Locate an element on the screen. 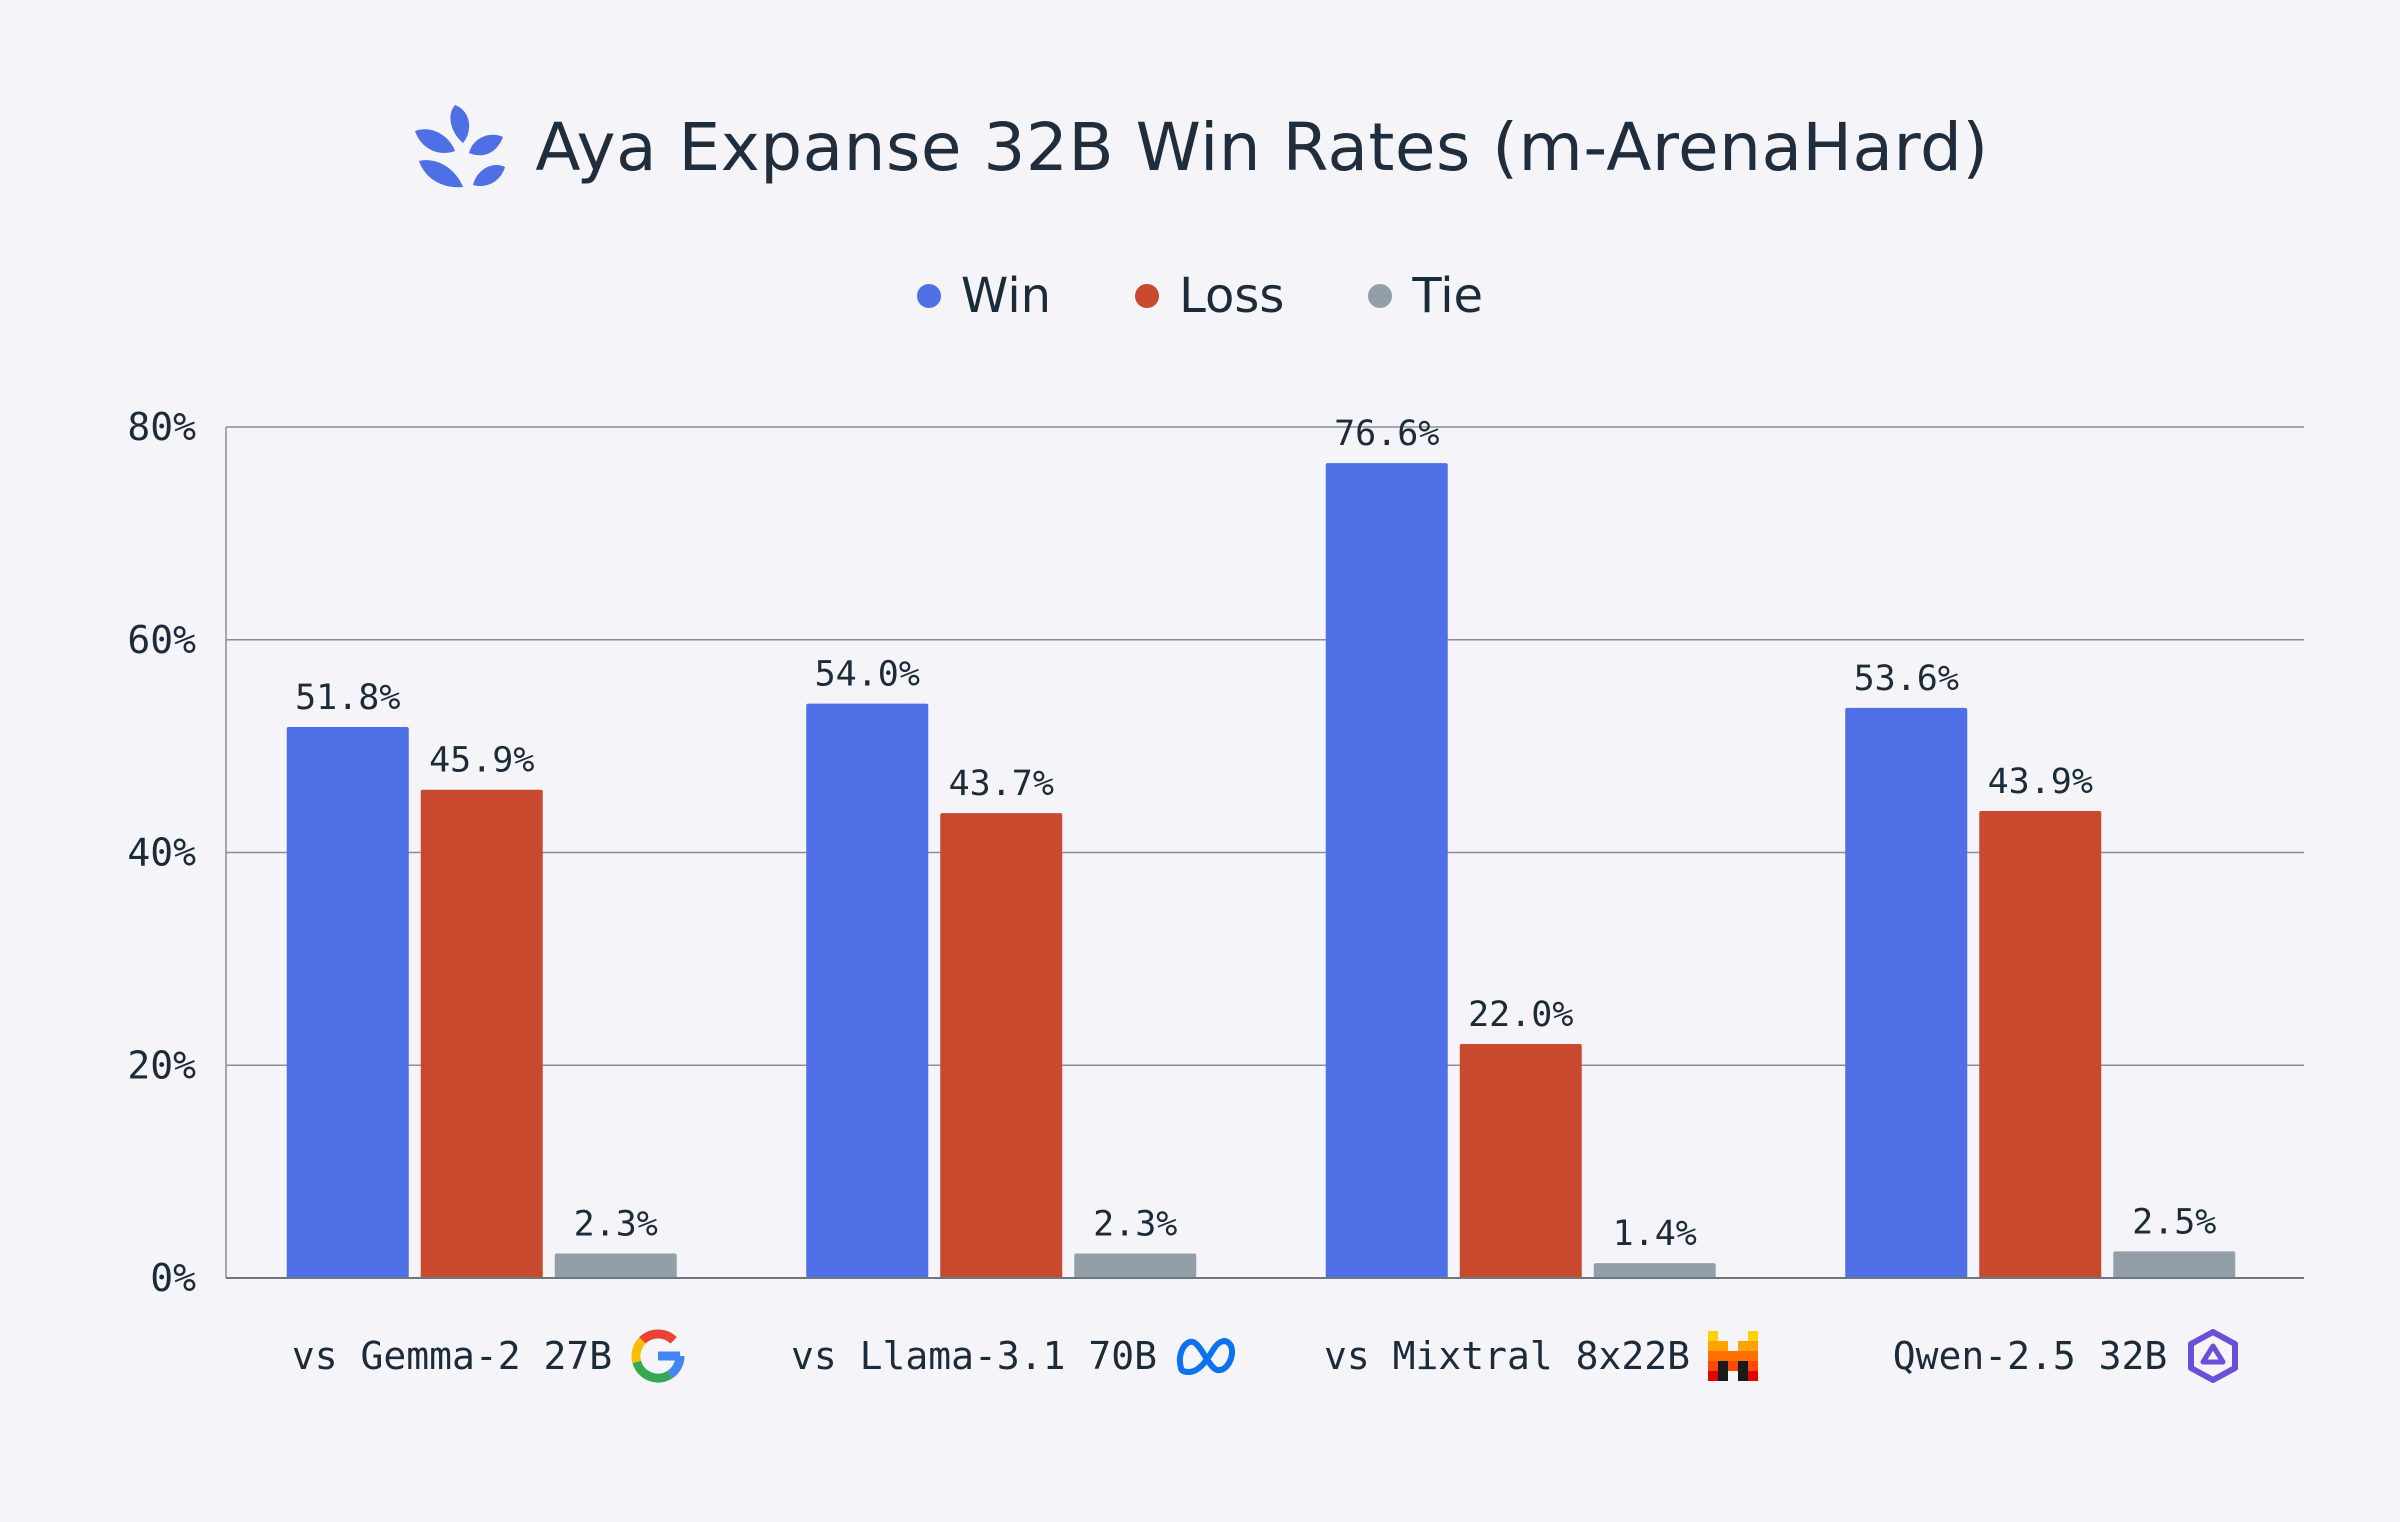 This screenshot has height=1522, width=2400. data-label-loss-0: 45.9% is located at coordinates (481, 761).